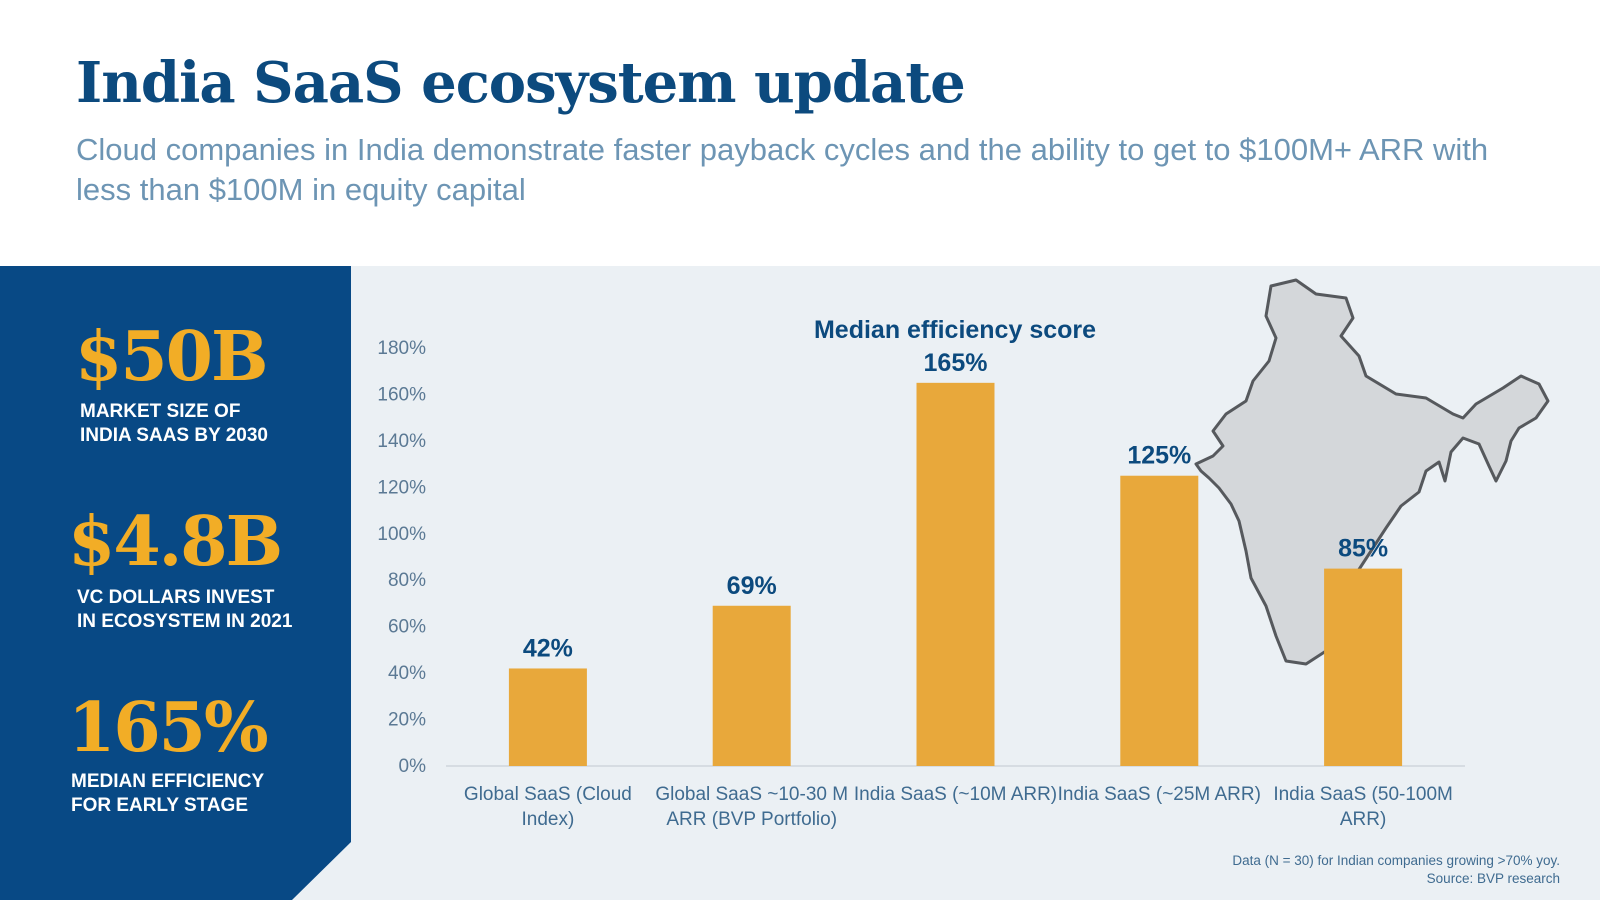  I want to click on x-tick-label: Global SaaS ~10-30 M ARR (BVP Portfolio), so click(751, 807).